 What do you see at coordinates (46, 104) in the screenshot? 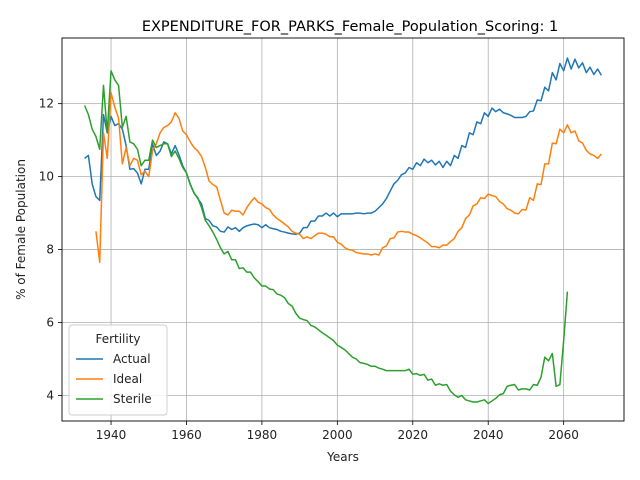
I see `y-tick-label: 12` at bounding box center [46, 104].